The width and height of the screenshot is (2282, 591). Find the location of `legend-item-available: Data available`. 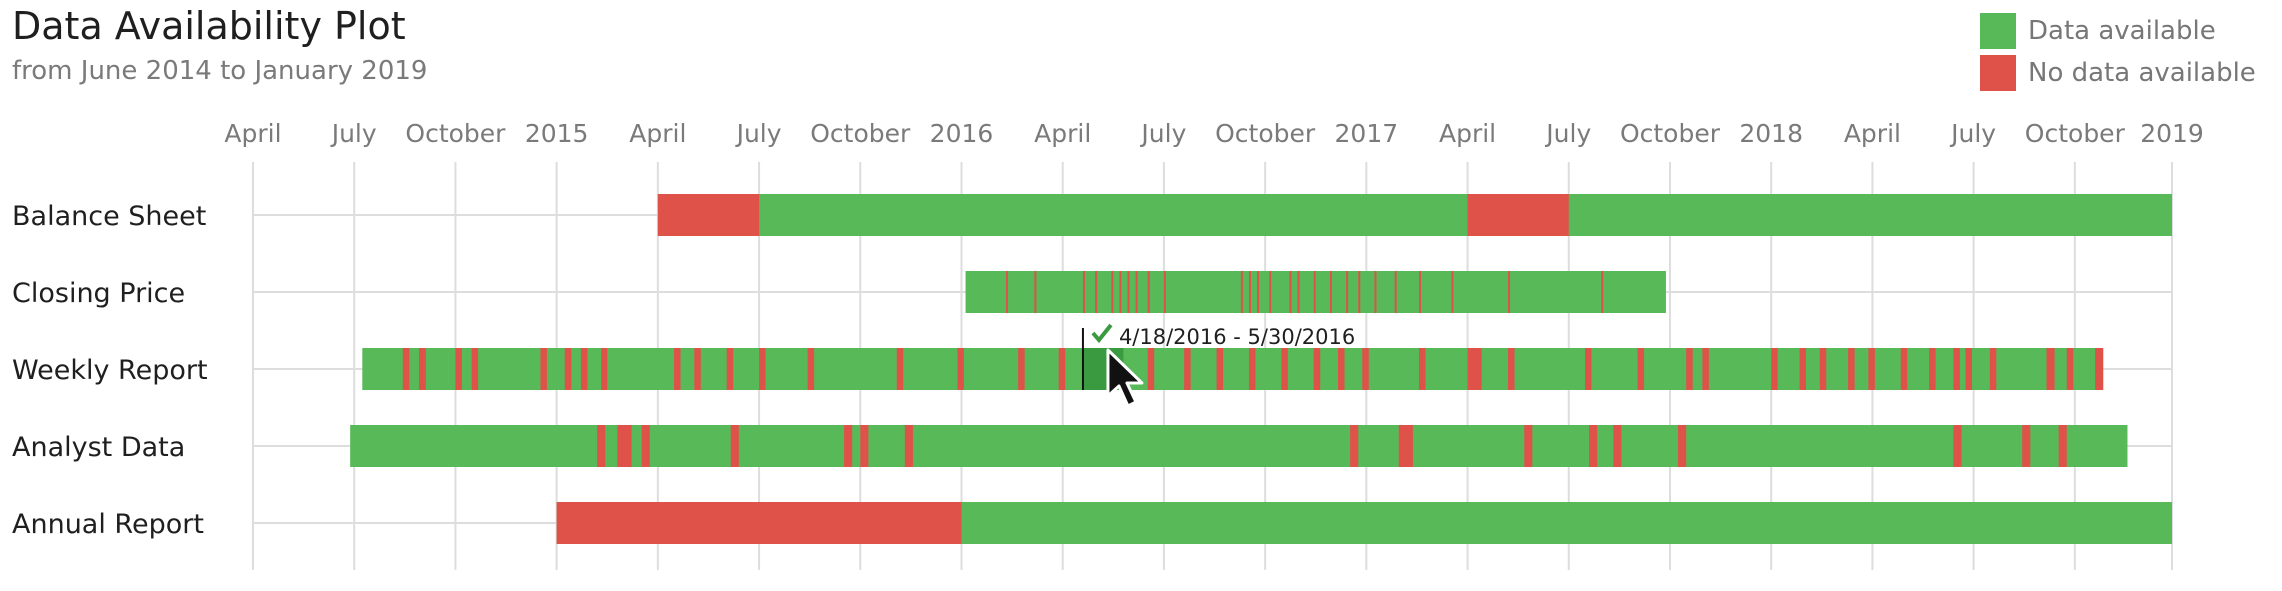

legend-item-available: Data available is located at coordinates (2118, 31).